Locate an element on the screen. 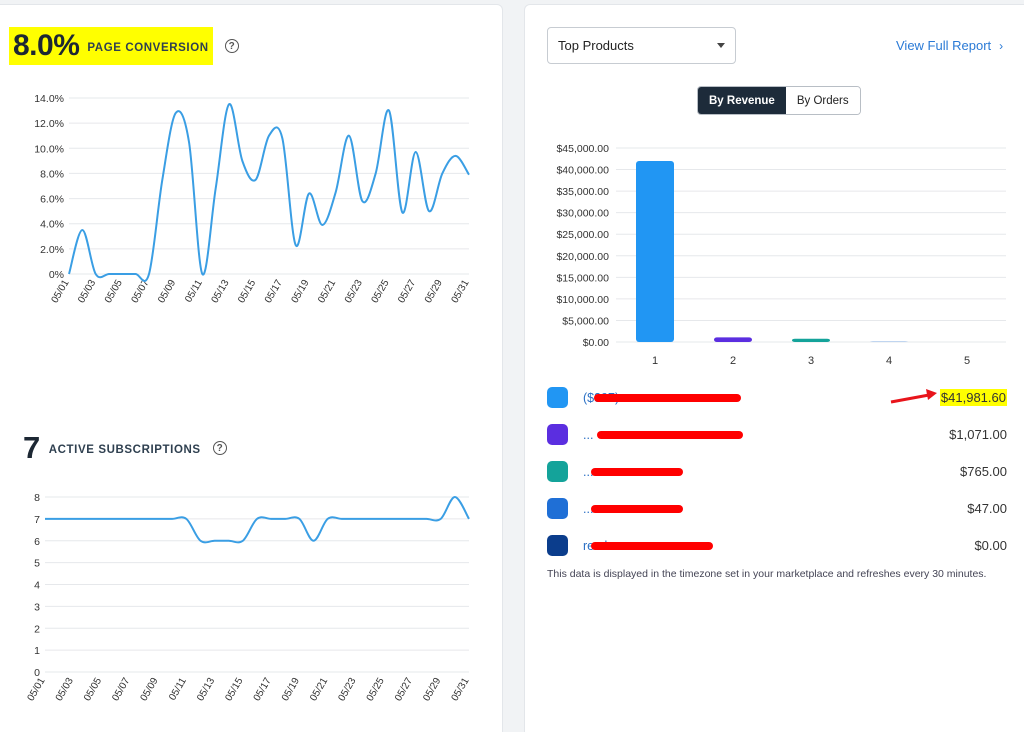 The height and width of the screenshot is (732, 1024). legend-row: ... $1,071.00 is located at coordinates (777, 434).